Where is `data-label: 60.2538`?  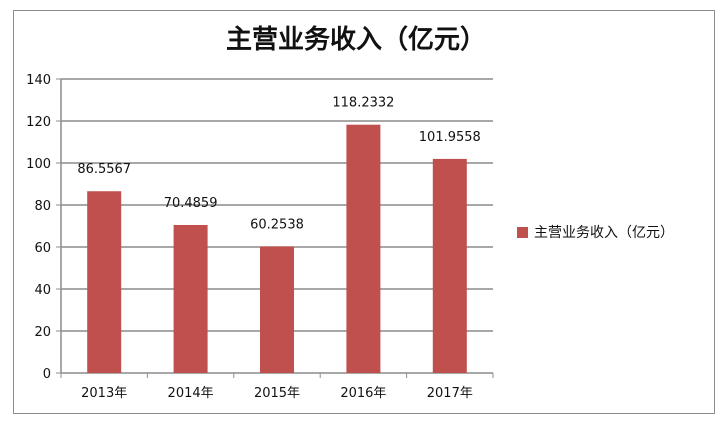
data-label: 60.2538 is located at coordinates (277, 224).